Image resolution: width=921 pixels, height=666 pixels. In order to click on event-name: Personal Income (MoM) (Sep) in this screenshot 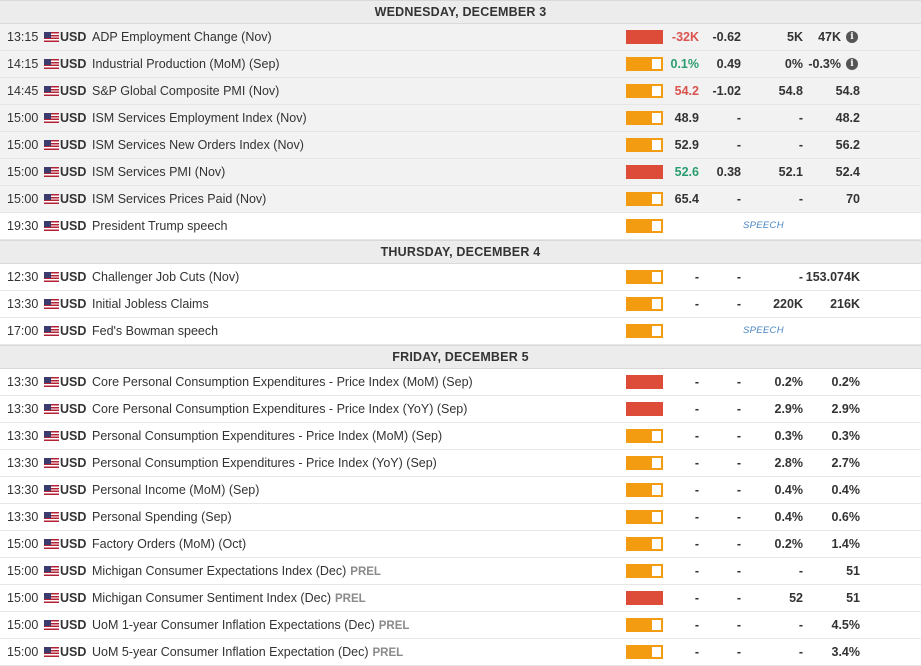, I will do `click(175, 490)`.